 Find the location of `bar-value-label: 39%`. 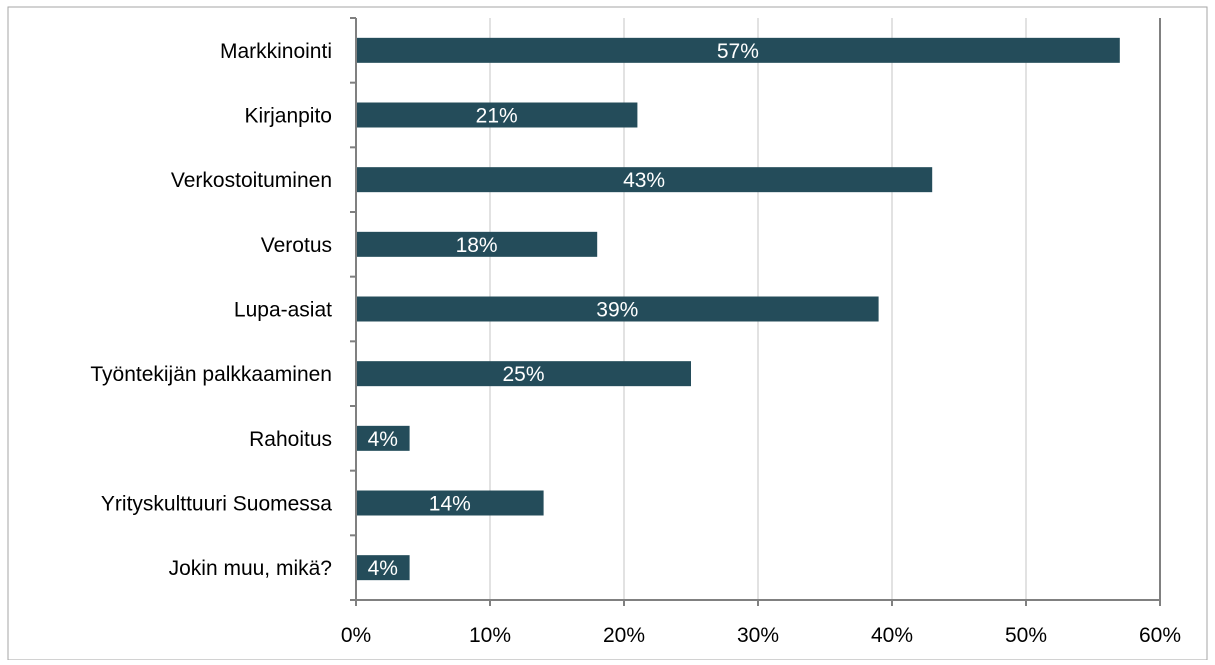

bar-value-label: 39% is located at coordinates (617, 310).